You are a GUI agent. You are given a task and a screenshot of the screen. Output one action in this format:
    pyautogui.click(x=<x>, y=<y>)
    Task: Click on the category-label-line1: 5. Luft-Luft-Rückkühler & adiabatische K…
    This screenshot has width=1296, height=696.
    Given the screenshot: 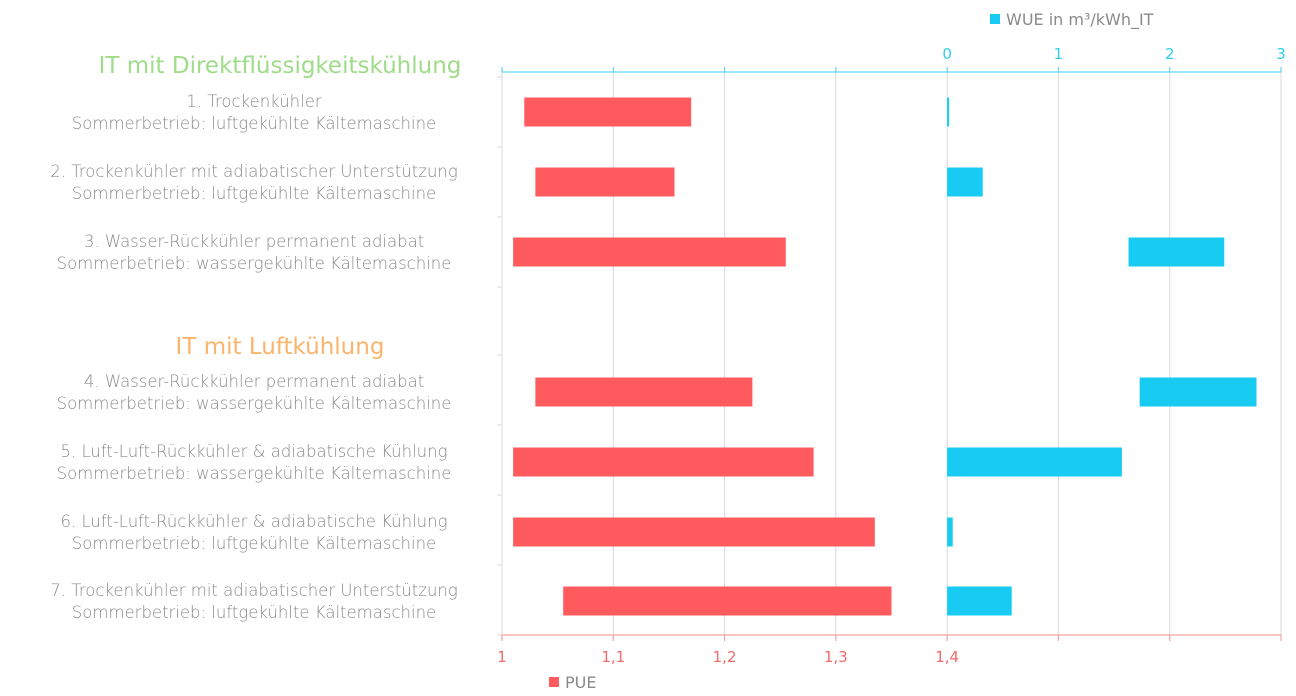 What is the action you would take?
    pyautogui.click(x=254, y=451)
    